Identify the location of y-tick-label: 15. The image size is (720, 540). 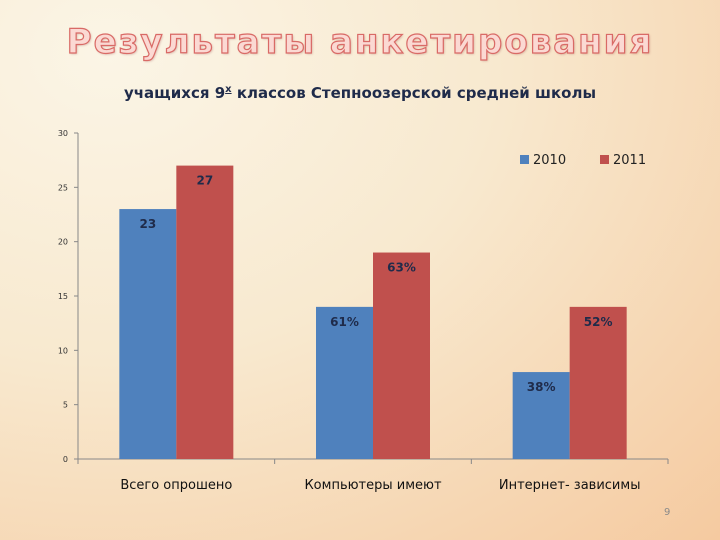
(63, 296).